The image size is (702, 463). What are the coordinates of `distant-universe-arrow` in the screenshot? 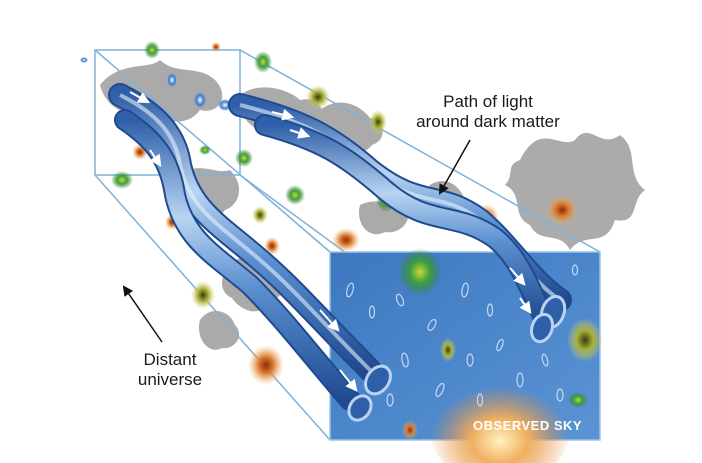 It's located at (143, 314).